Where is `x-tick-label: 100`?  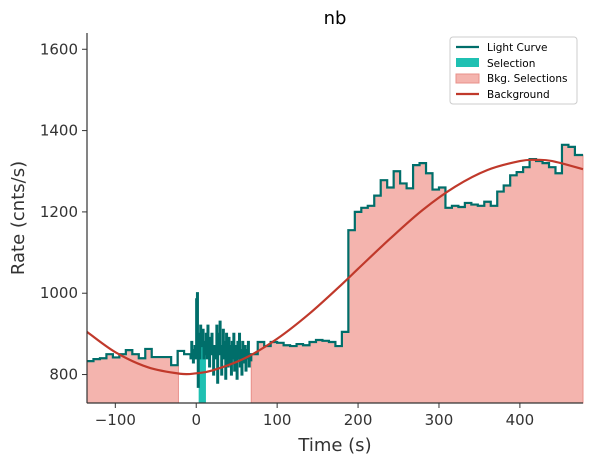
x-tick-label: 100 is located at coordinates (277, 420).